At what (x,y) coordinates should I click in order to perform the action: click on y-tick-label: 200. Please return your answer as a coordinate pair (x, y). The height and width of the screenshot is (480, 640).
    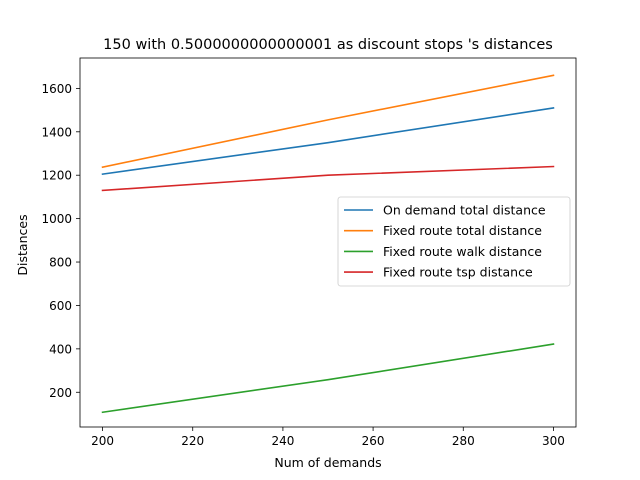
    Looking at the image, I should click on (60, 393).